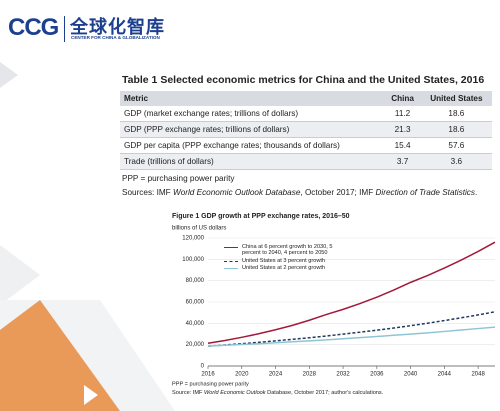 This screenshot has width=500, height=411. Describe the element at coordinates (195, 324) in the screenshot. I see `y-tick-label: 40,000` at that location.